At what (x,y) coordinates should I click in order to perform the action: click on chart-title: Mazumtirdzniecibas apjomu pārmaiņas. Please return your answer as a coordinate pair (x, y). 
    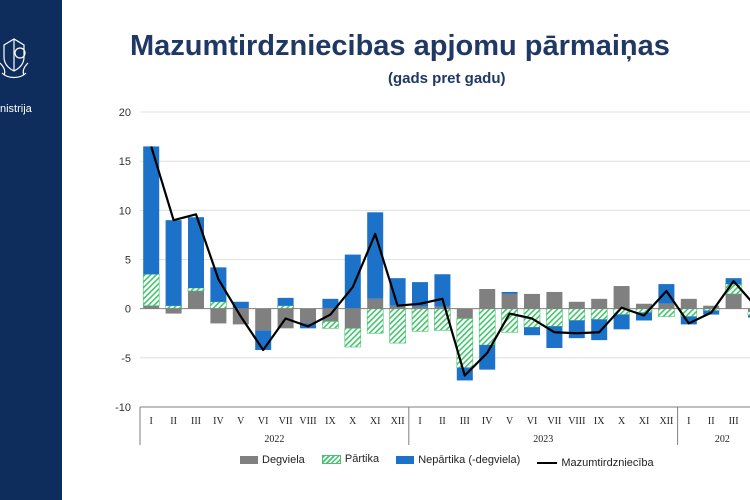
    Looking at the image, I should click on (400, 46).